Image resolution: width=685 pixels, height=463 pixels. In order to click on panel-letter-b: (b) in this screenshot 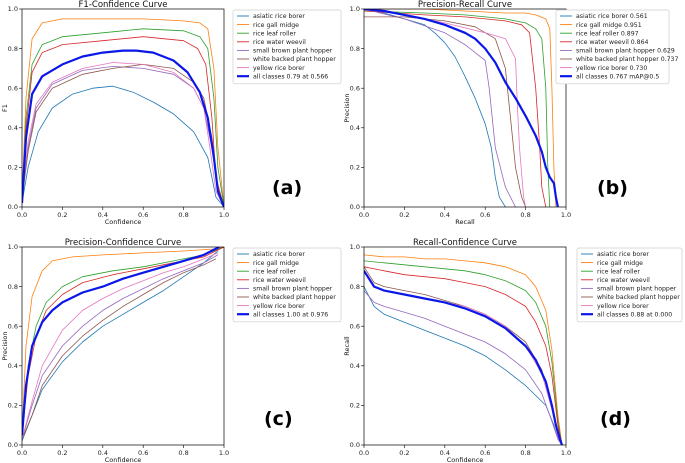, I will do `click(612, 188)`.